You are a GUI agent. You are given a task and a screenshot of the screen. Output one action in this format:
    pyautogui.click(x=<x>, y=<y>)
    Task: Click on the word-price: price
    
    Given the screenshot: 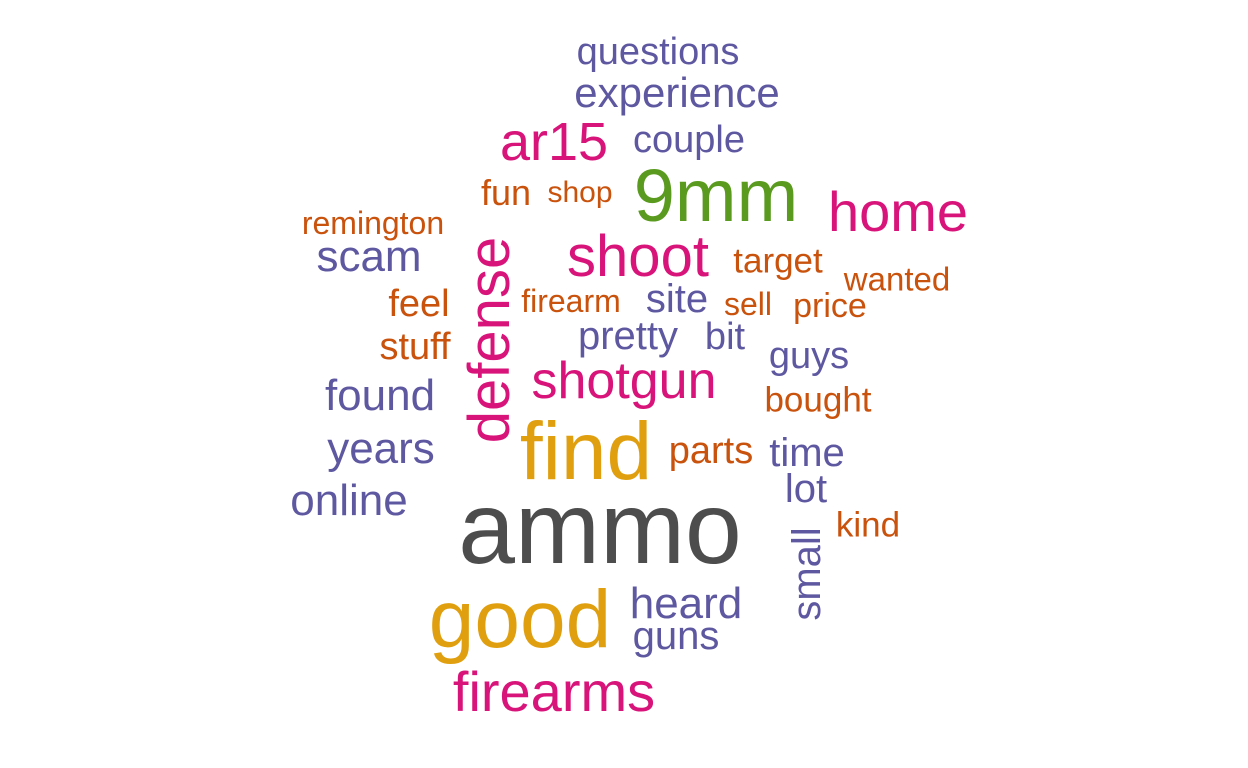 What is the action you would take?
    pyautogui.click(x=830, y=306)
    